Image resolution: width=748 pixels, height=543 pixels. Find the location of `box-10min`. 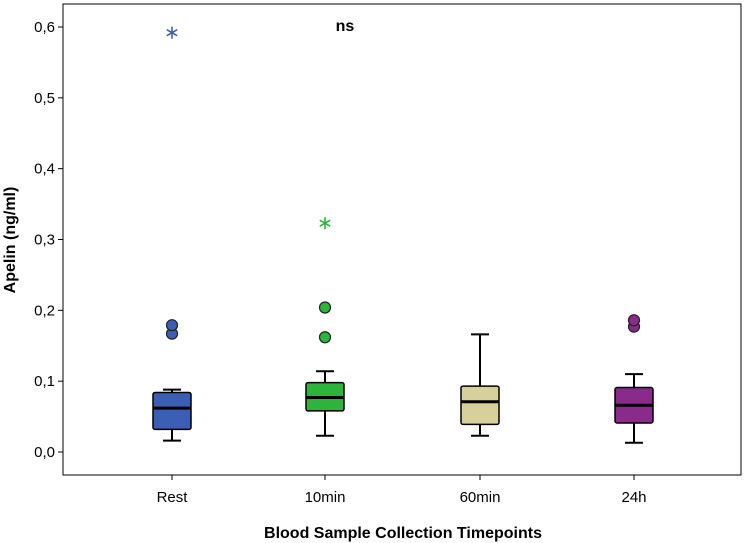

box-10min is located at coordinates (325, 327).